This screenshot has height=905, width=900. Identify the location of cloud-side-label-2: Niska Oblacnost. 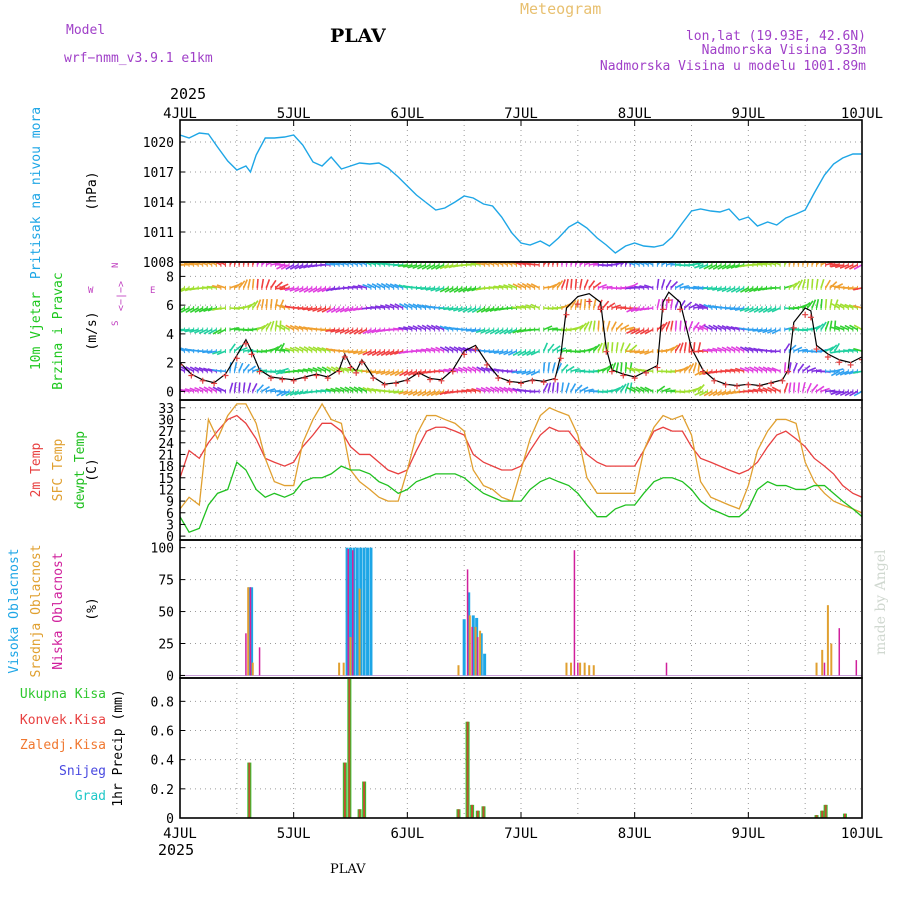
(58, 610).